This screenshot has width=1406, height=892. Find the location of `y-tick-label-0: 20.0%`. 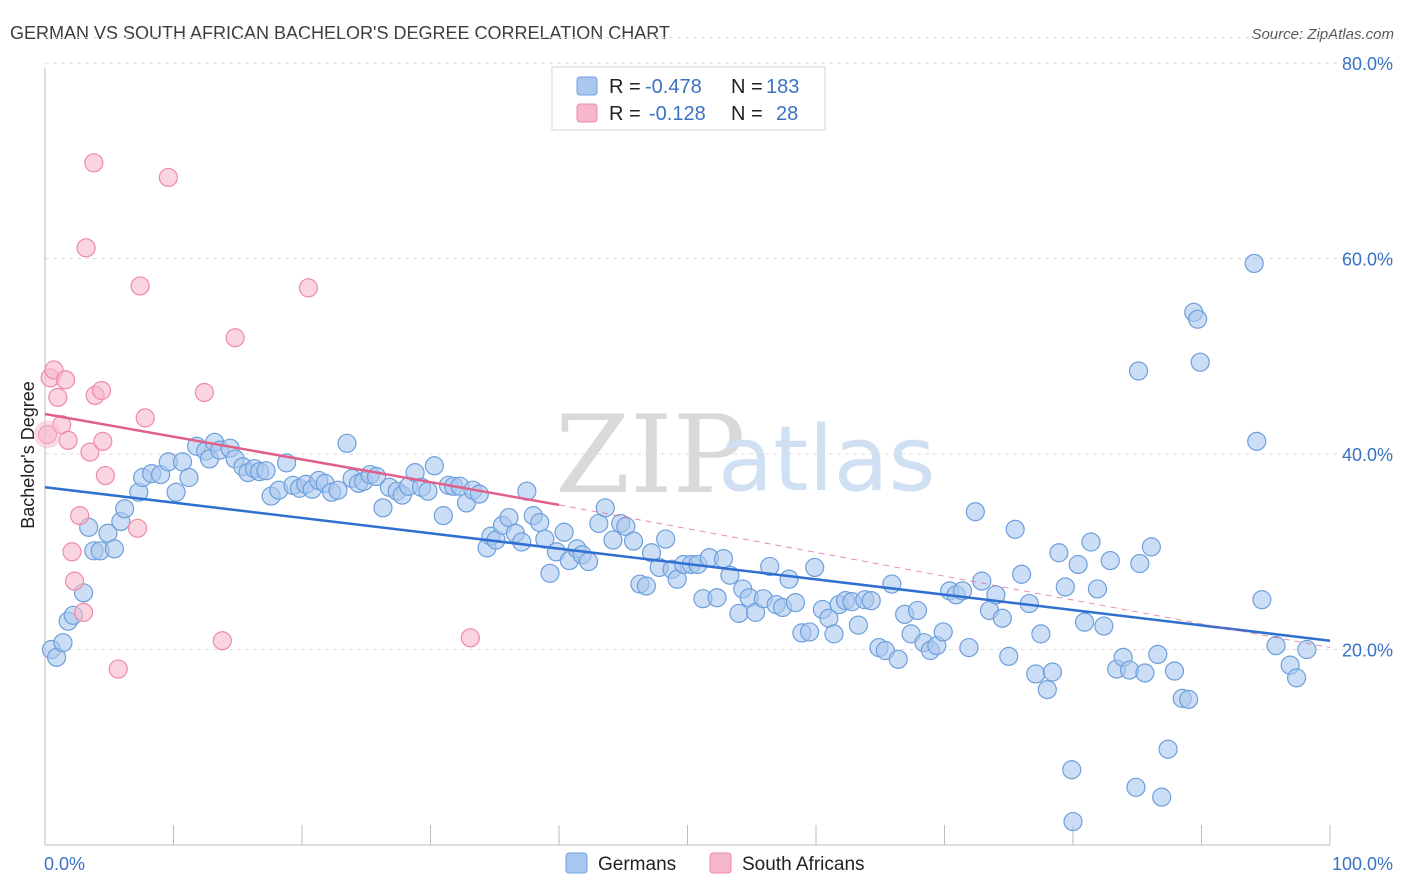

y-tick-label-0: 20.0% is located at coordinates (1367, 651).